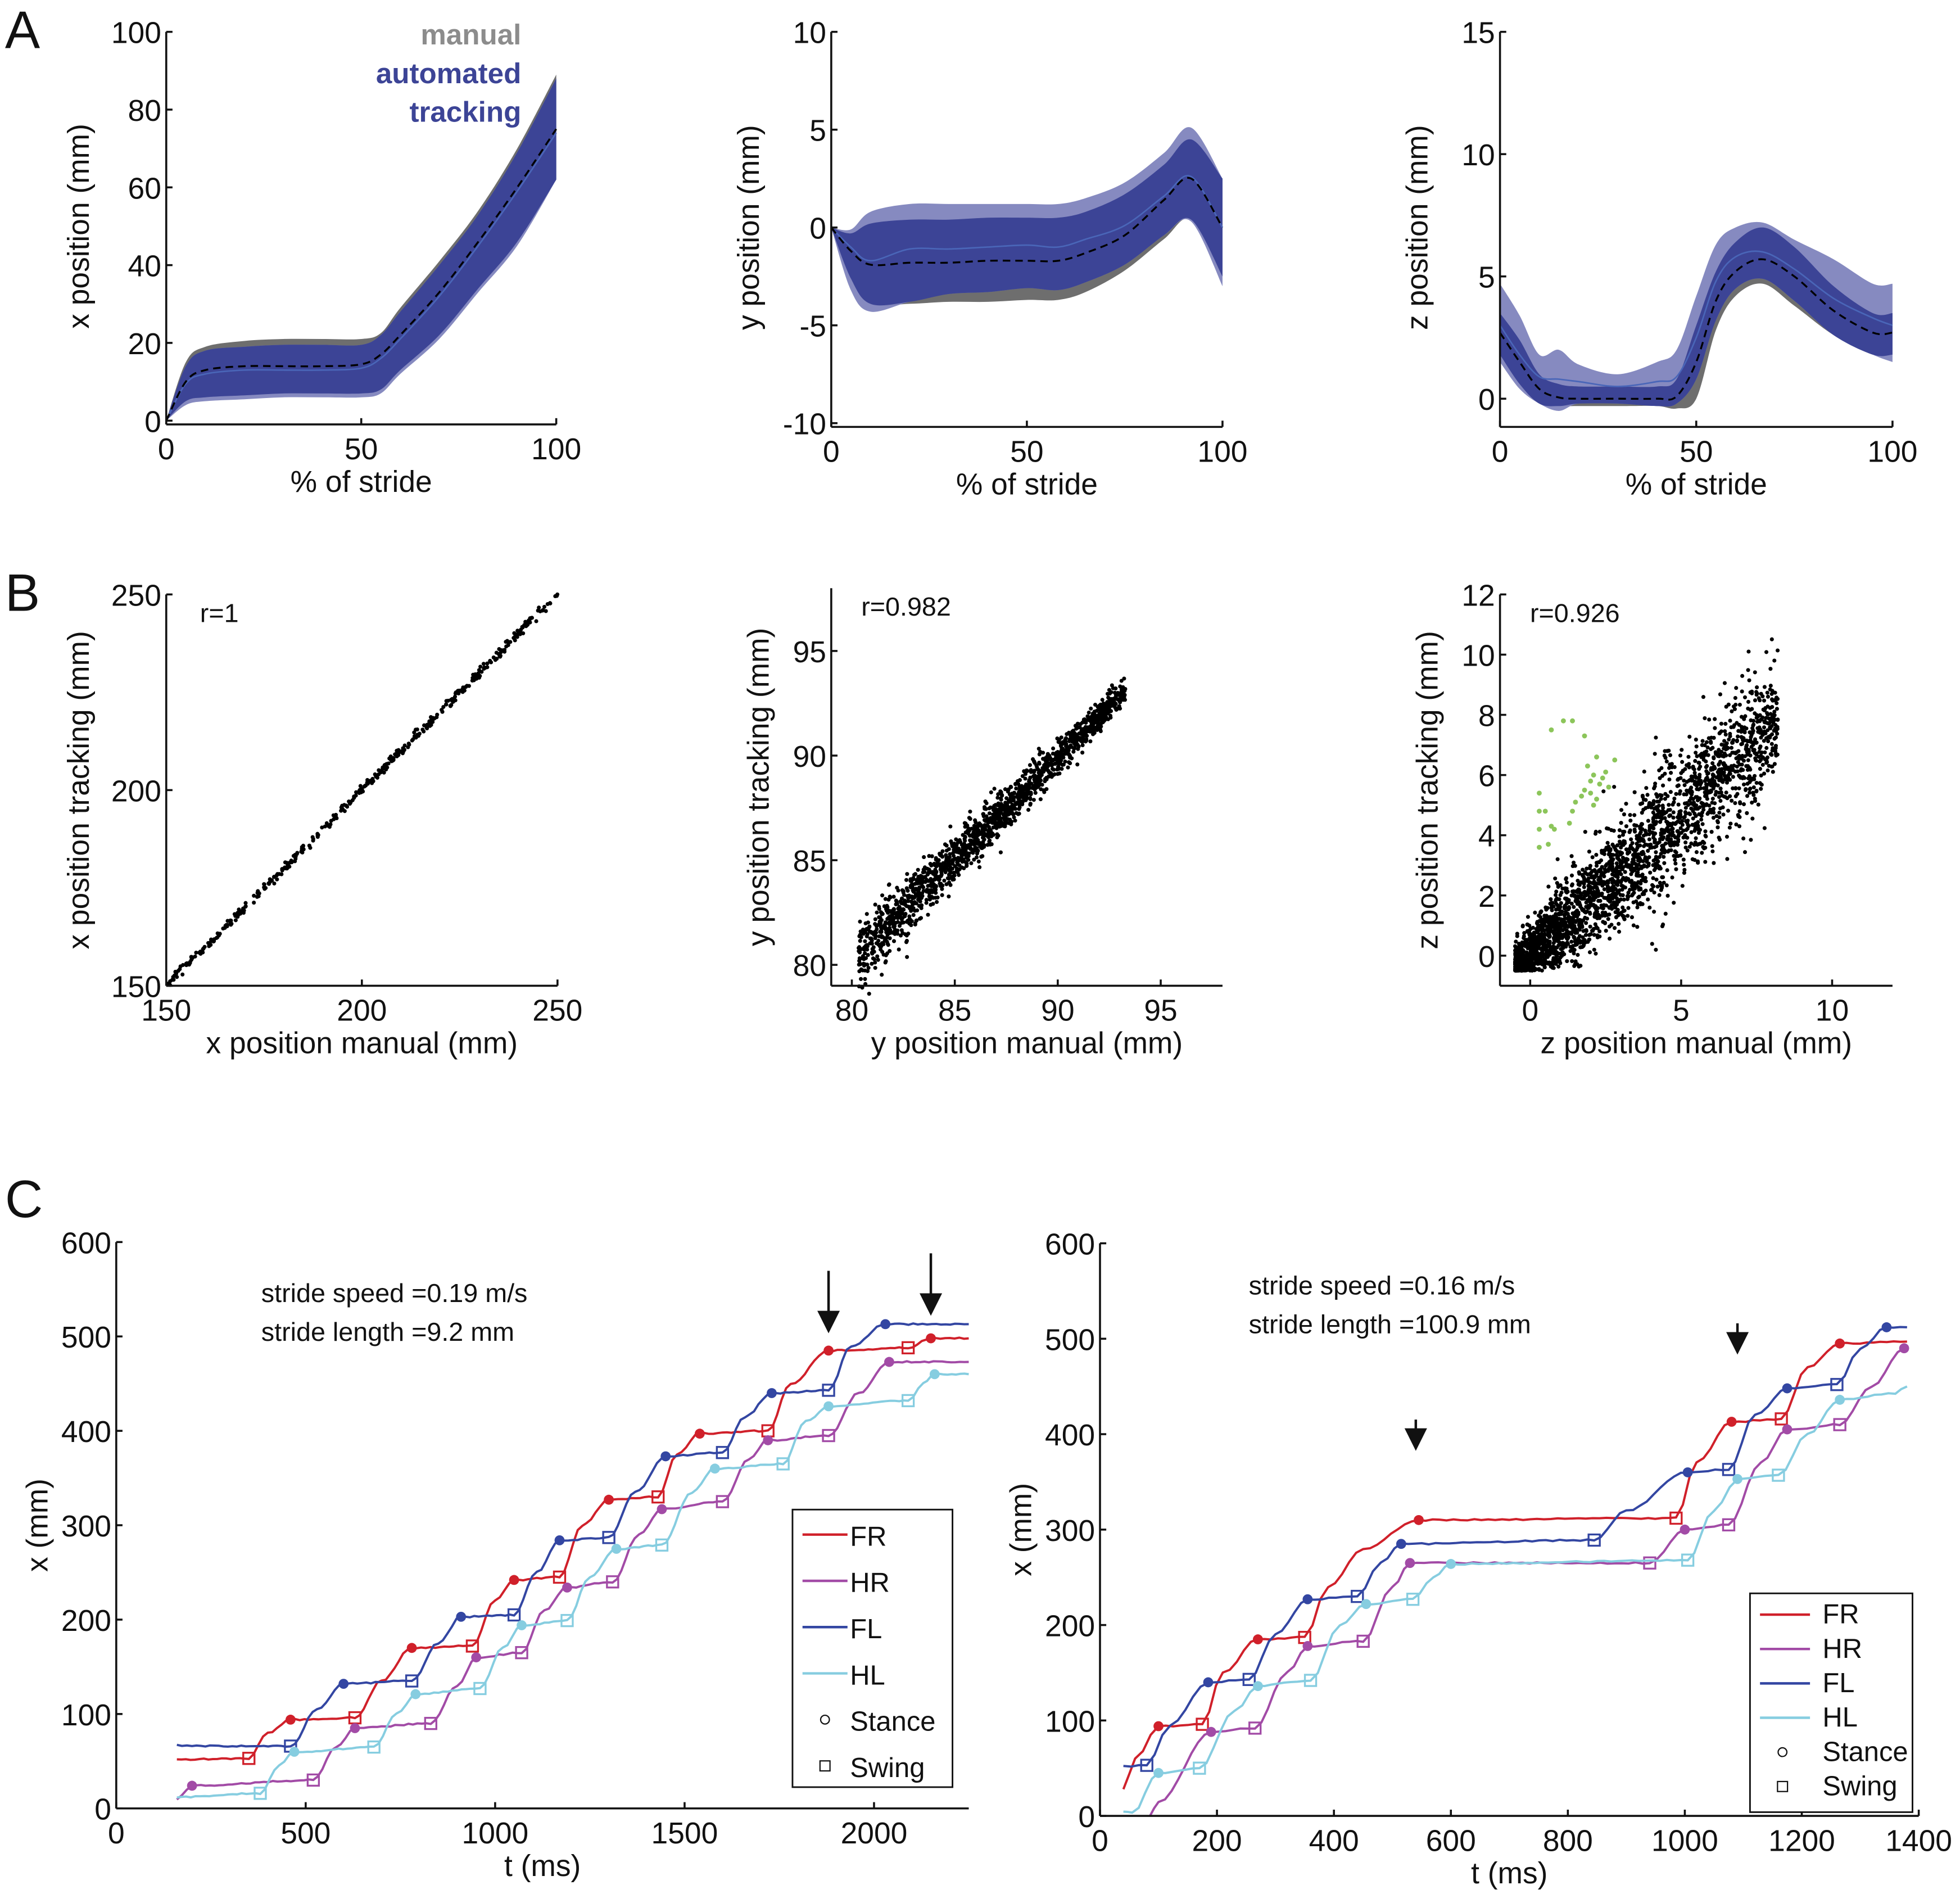  I want to click on y-tick-label: 100, so click(136, 33).